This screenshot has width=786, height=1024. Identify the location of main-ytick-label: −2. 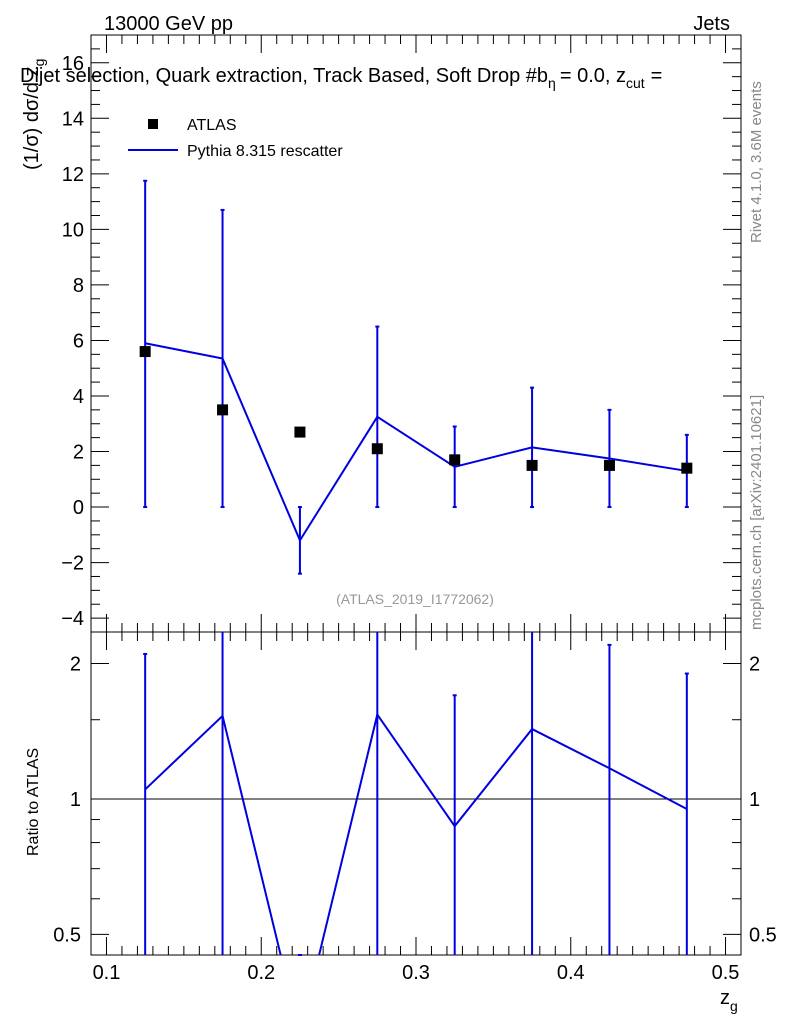
(72, 564).